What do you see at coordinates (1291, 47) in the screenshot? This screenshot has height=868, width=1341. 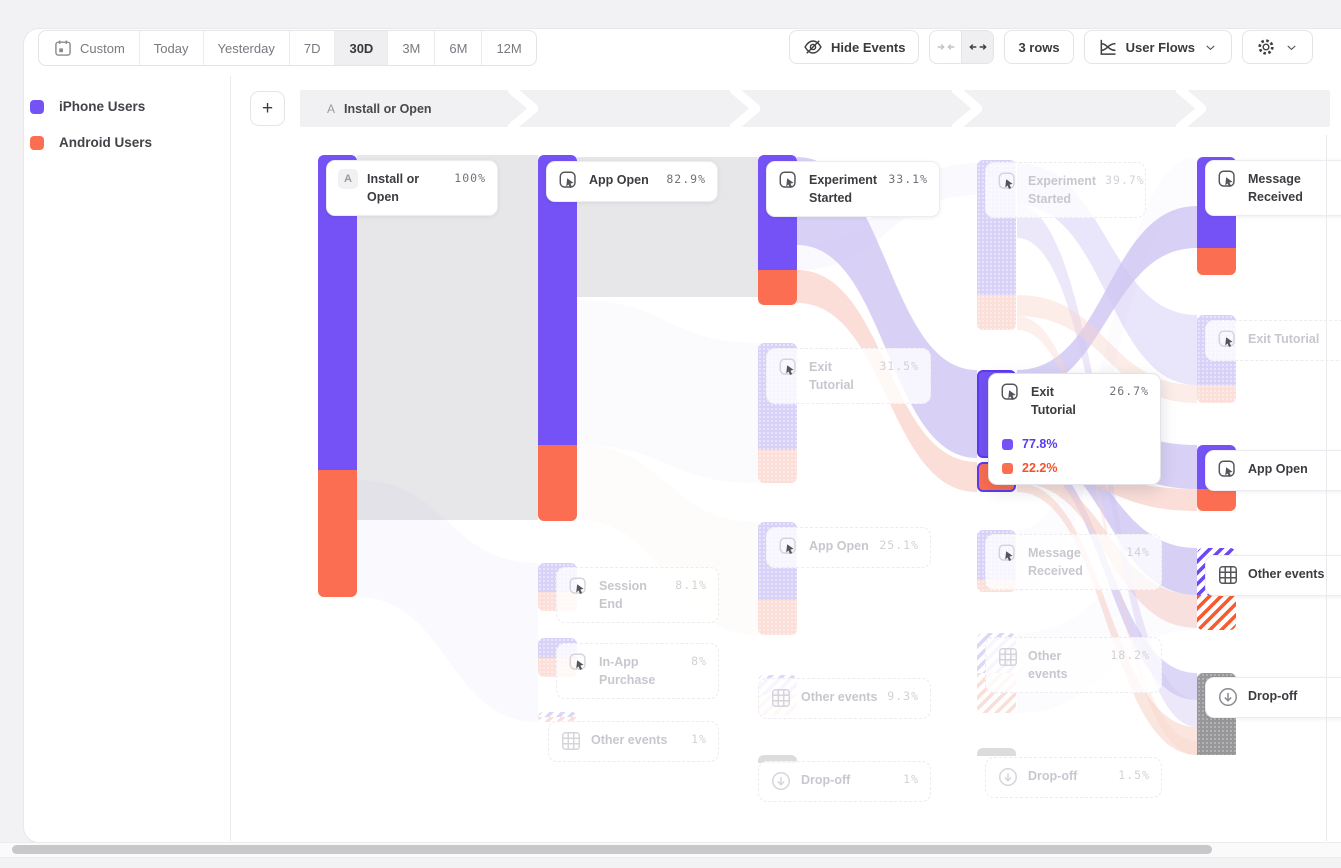 I see `chevron-down-icon` at bounding box center [1291, 47].